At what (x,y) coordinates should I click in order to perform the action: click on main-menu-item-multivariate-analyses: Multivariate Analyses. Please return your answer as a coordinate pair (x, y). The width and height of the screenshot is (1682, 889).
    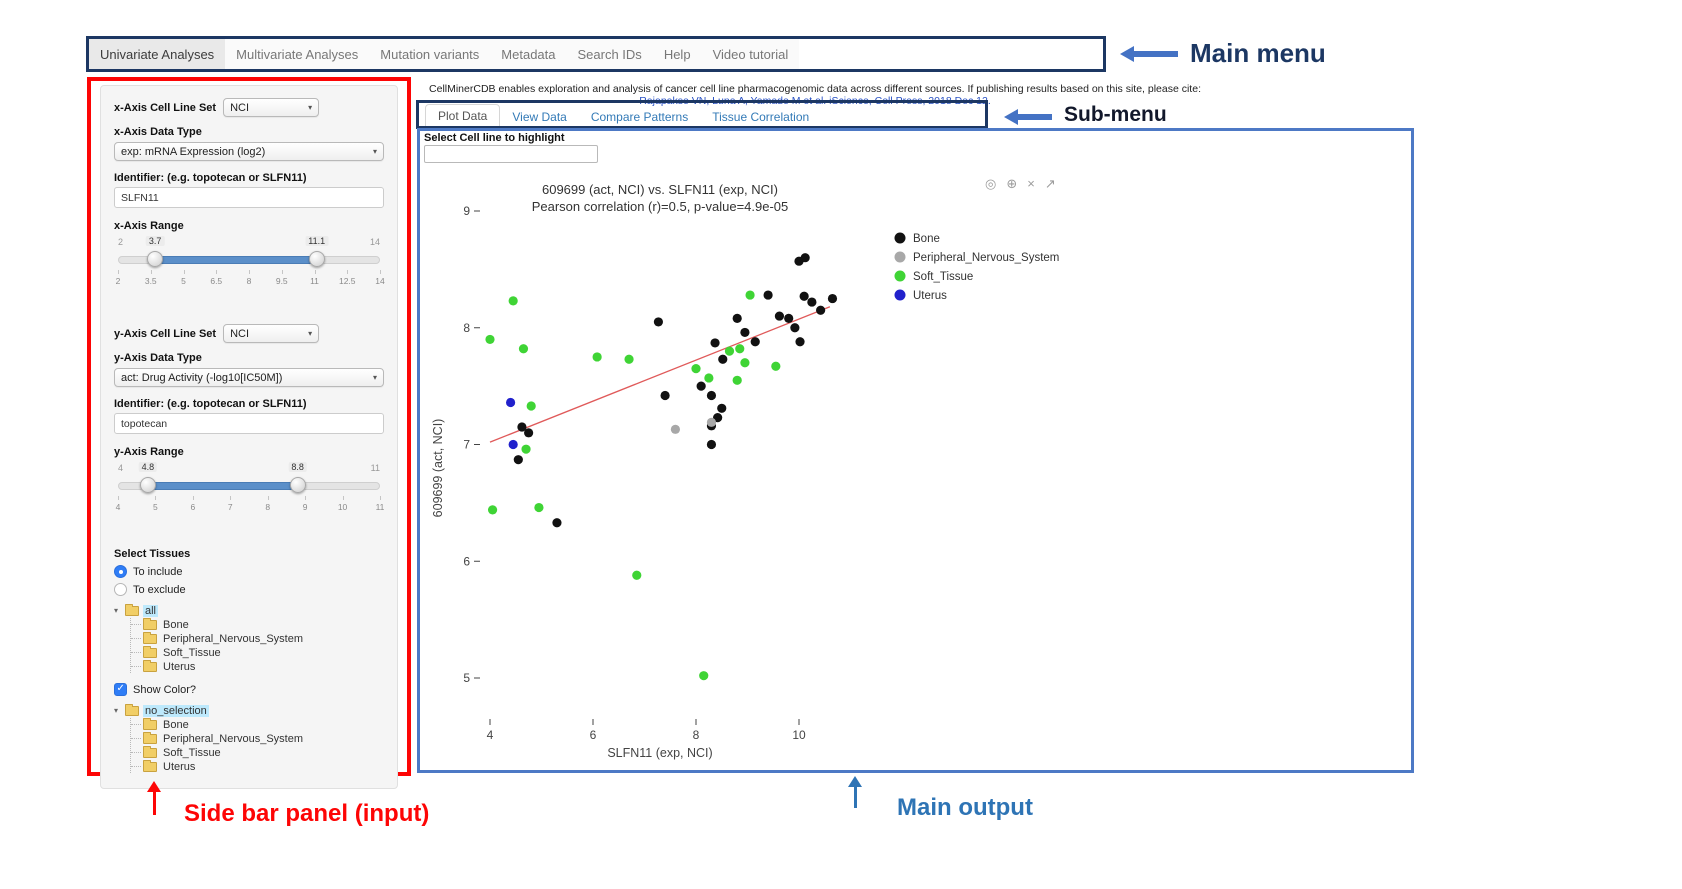
    Looking at the image, I should click on (297, 54).